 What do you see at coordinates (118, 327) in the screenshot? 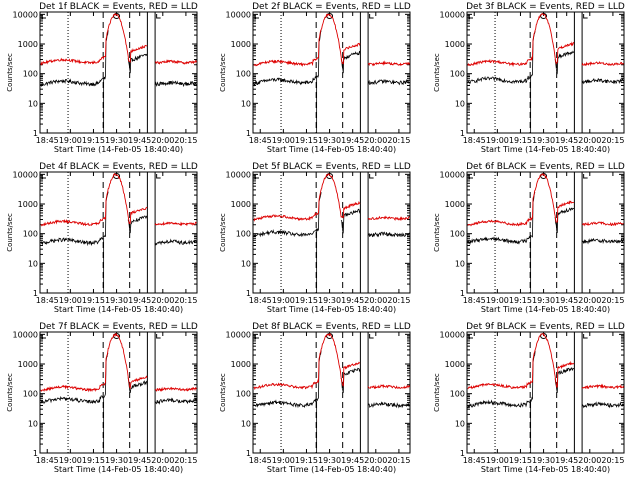
I see `panel-title: Det 7f BLACK = Events, RED = LLD` at bounding box center [118, 327].